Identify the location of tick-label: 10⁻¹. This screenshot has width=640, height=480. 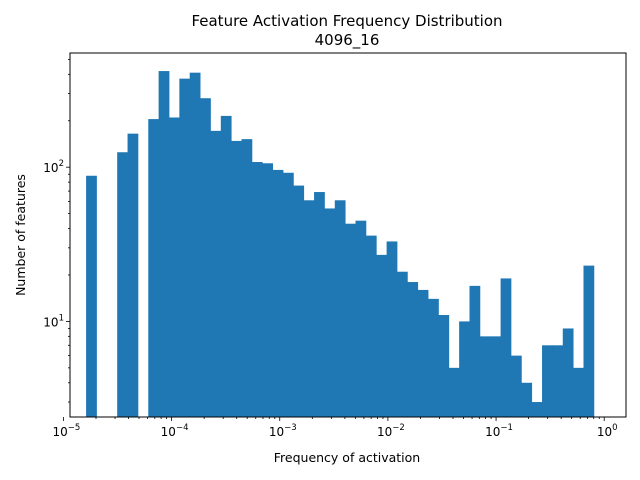
(499, 431).